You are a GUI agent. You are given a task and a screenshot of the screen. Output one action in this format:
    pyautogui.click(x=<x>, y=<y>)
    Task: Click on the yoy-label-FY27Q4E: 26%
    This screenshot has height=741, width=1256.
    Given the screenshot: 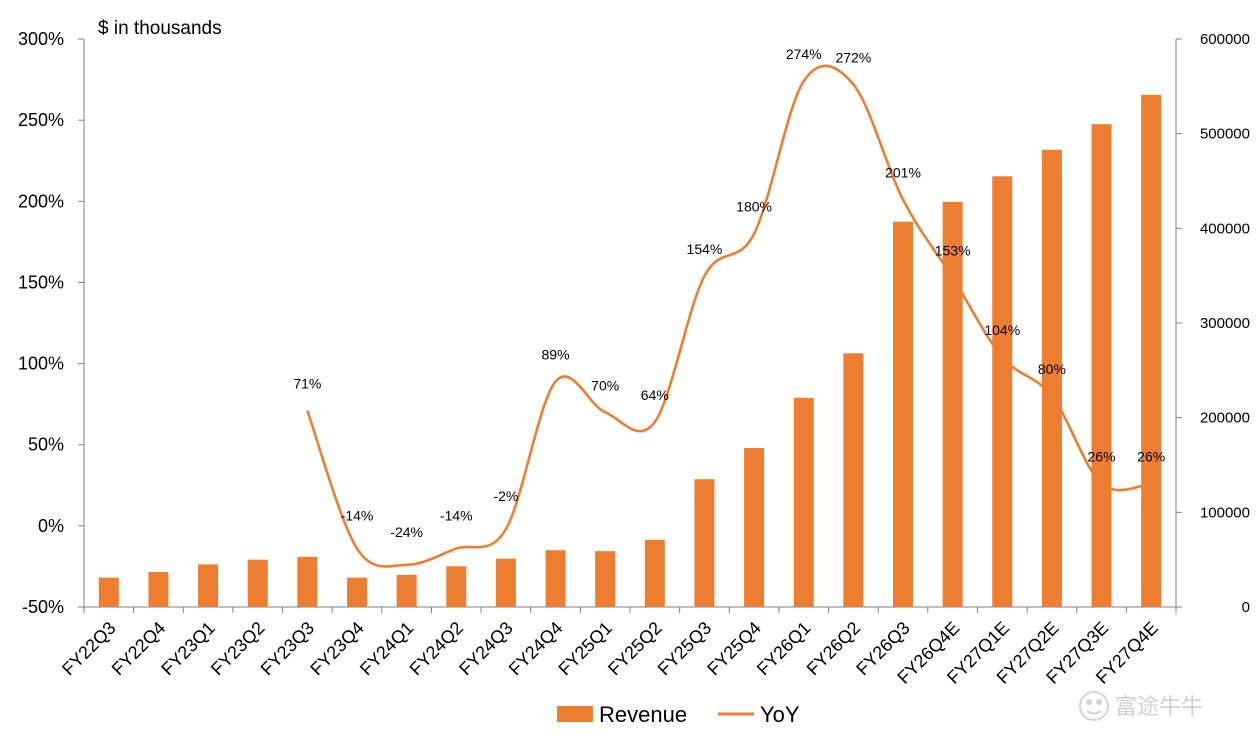 What is the action you would take?
    pyautogui.click(x=1151, y=457)
    